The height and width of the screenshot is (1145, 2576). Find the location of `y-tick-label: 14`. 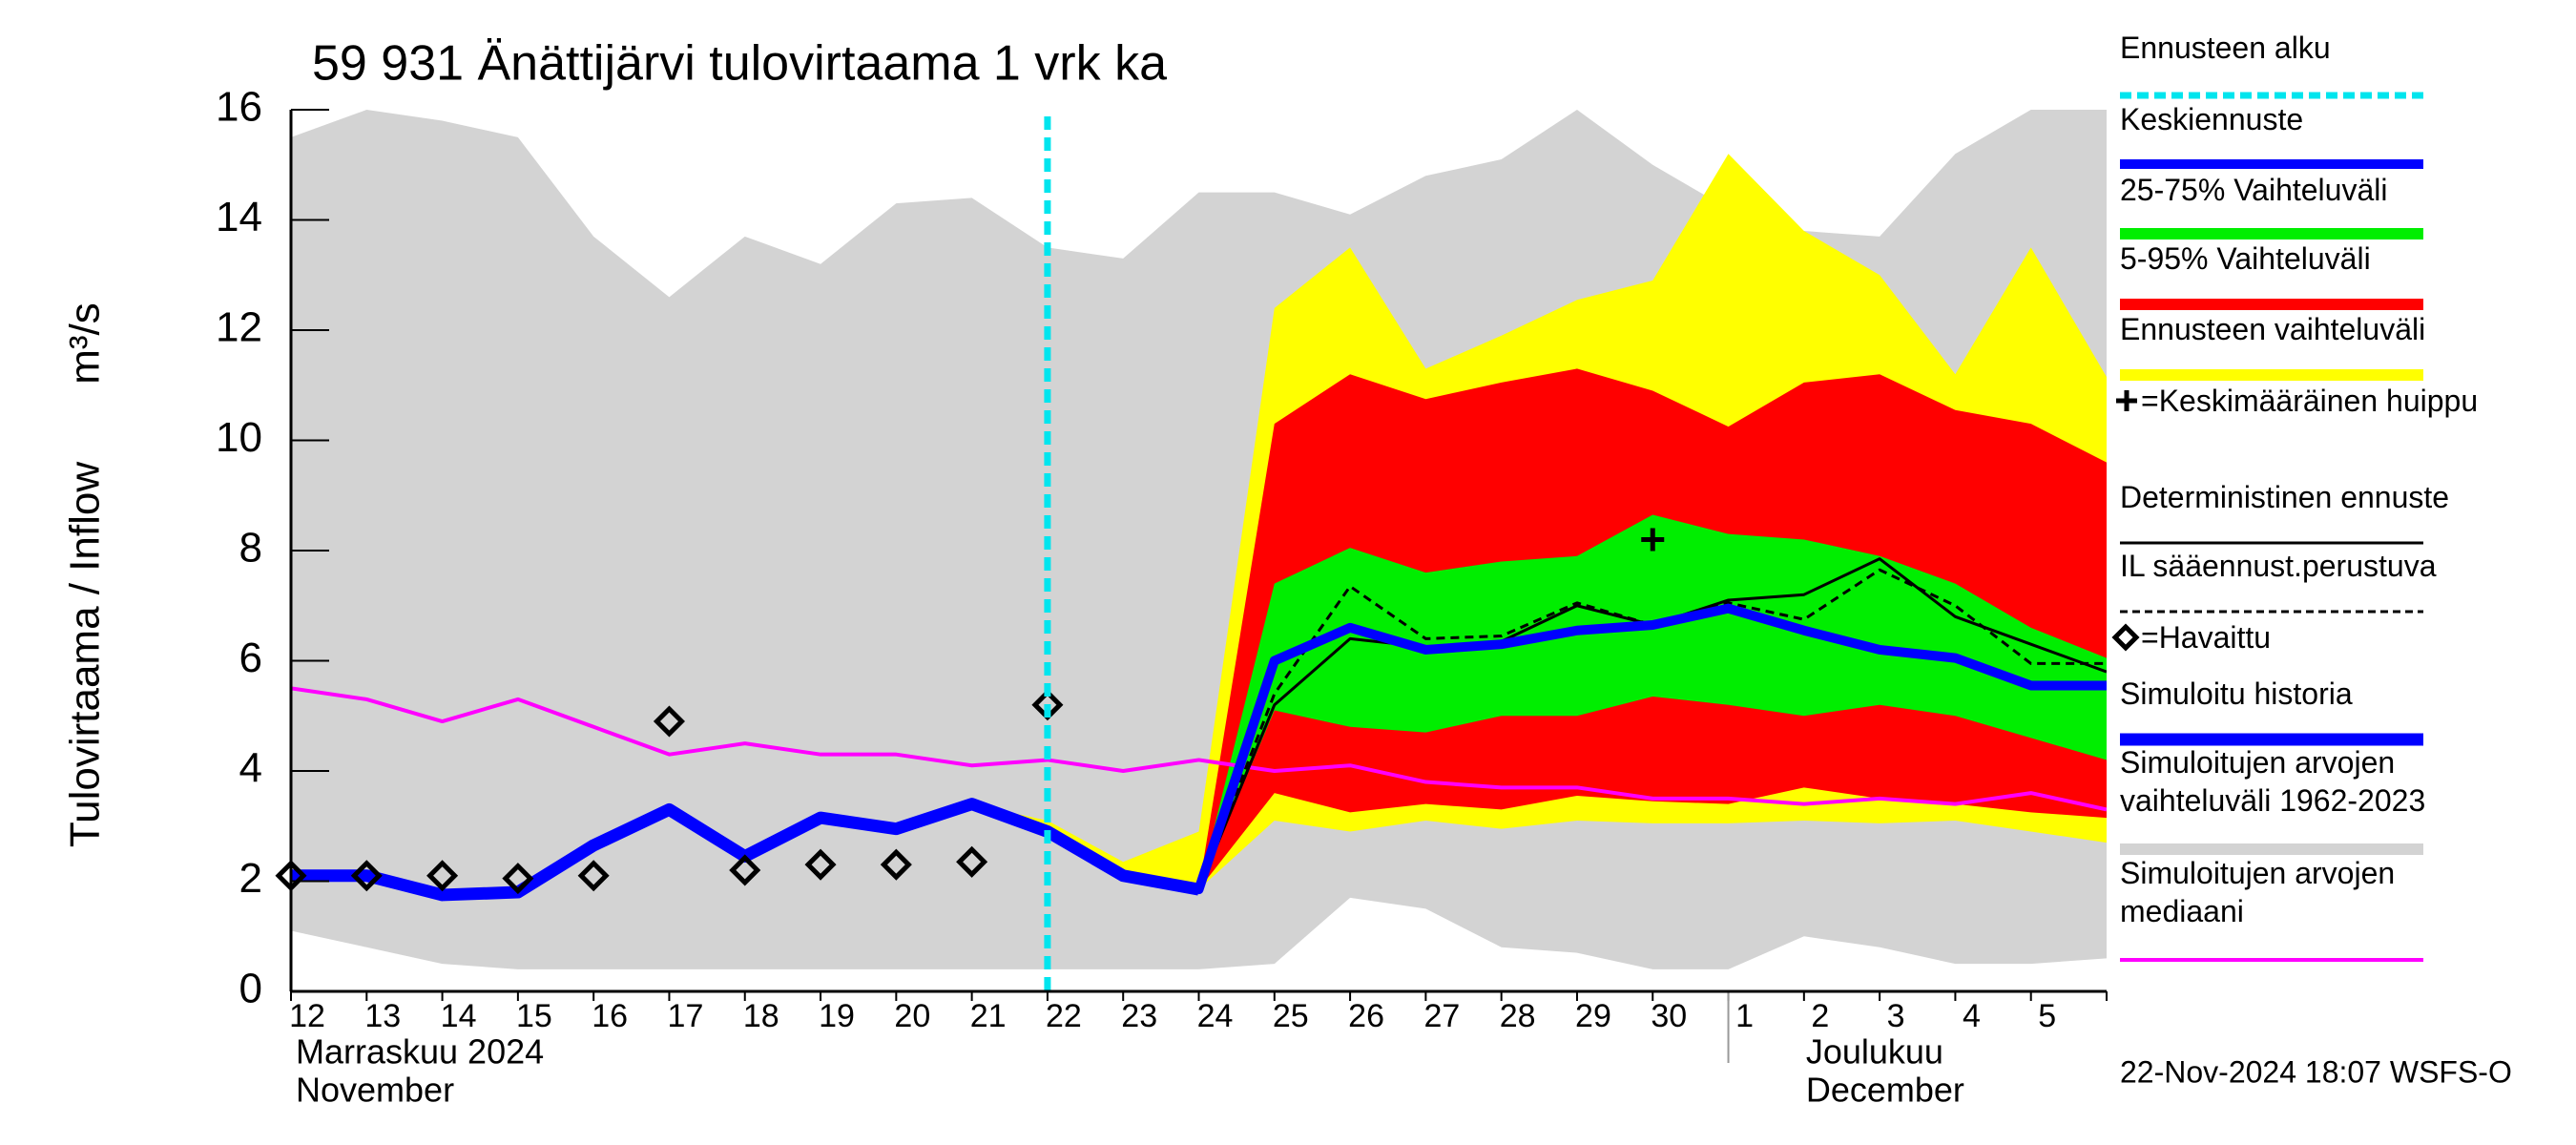

y-tick-label: 14 is located at coordinates (239, 217).